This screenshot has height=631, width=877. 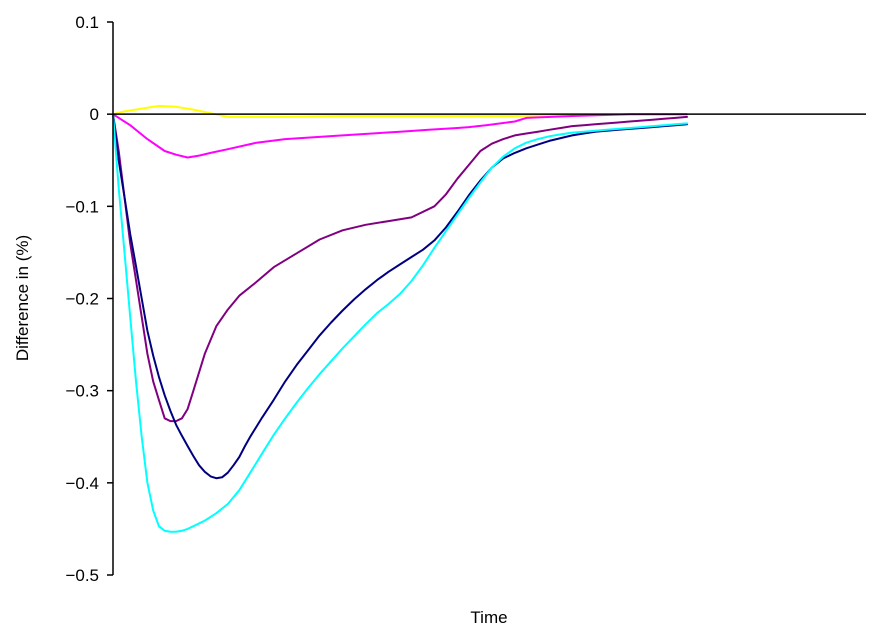 I want to click on y-ticks: 0.1 0 −0.1 −0.2 −0.3 −0.4 −0.5, so click(x=89, y=299).